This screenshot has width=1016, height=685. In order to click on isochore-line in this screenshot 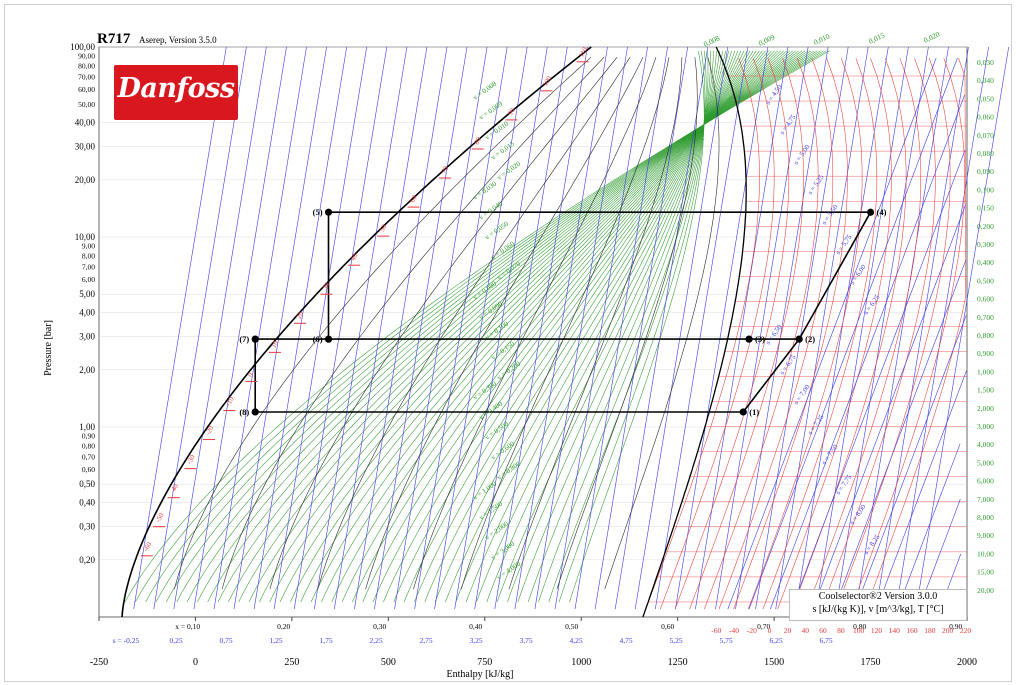, I will do `click(623, 326)`.